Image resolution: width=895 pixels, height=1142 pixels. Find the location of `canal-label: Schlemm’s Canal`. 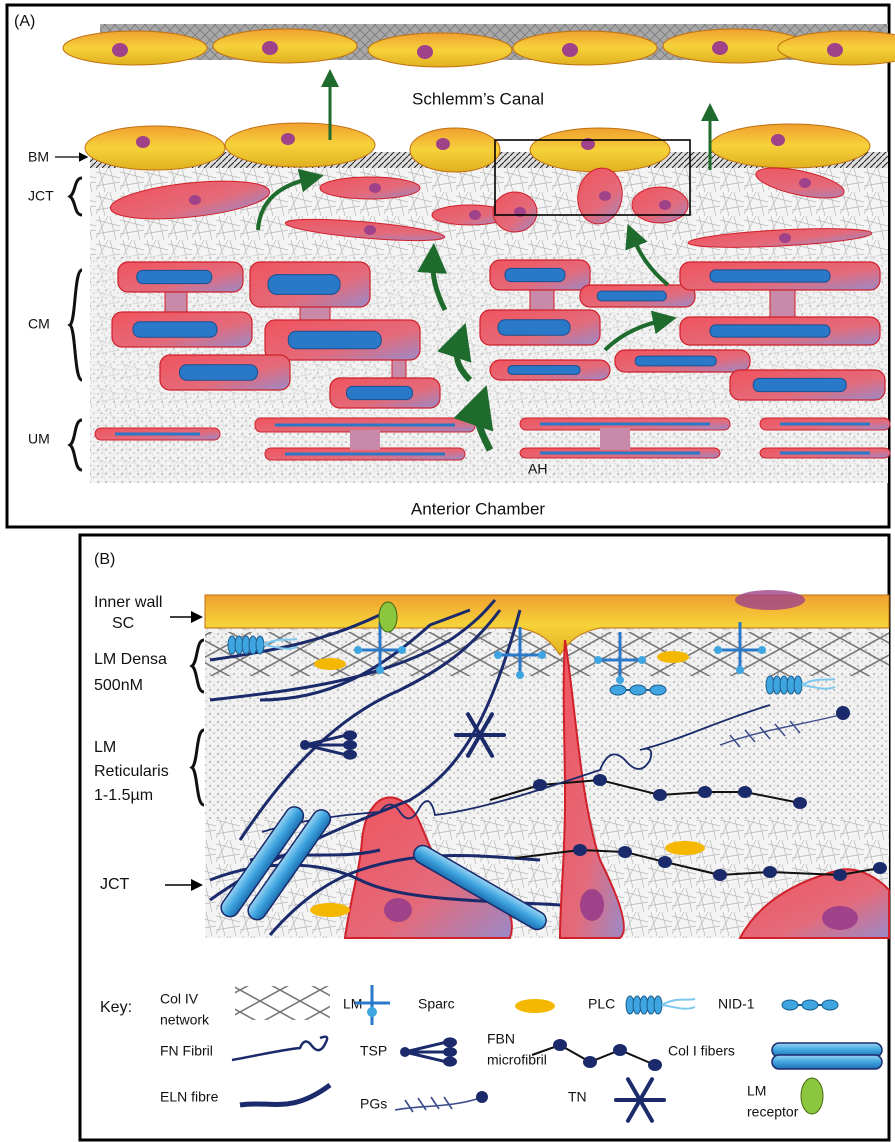

canal-label: Schlemm’s Canal is located at coordinates (478, 98).